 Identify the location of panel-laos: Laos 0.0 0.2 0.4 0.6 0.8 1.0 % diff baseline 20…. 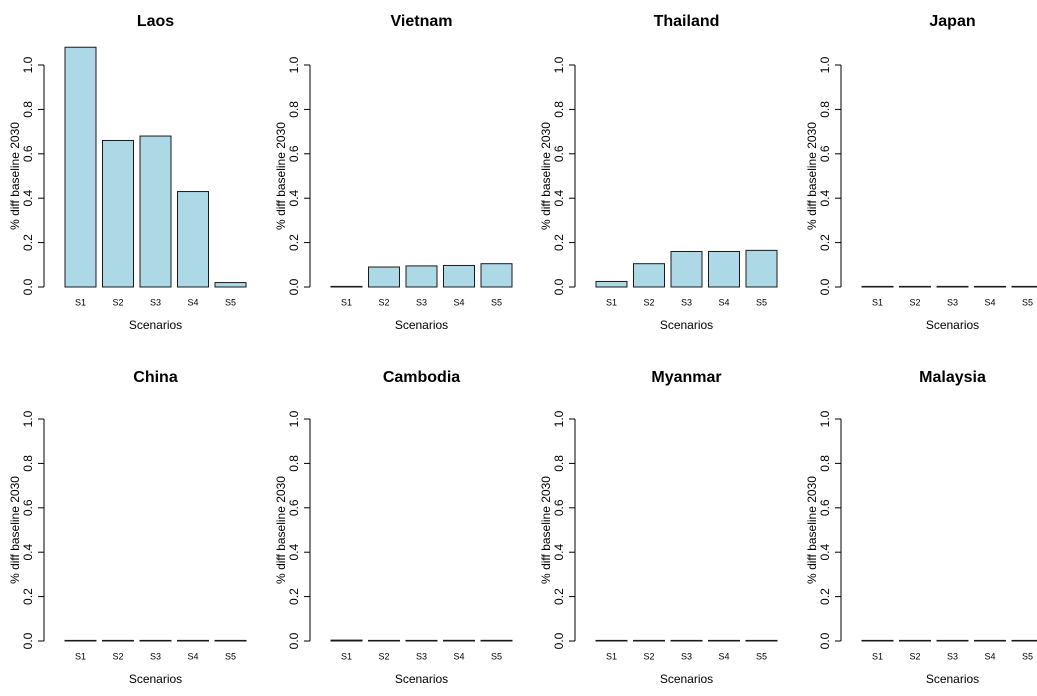
(127, 172).